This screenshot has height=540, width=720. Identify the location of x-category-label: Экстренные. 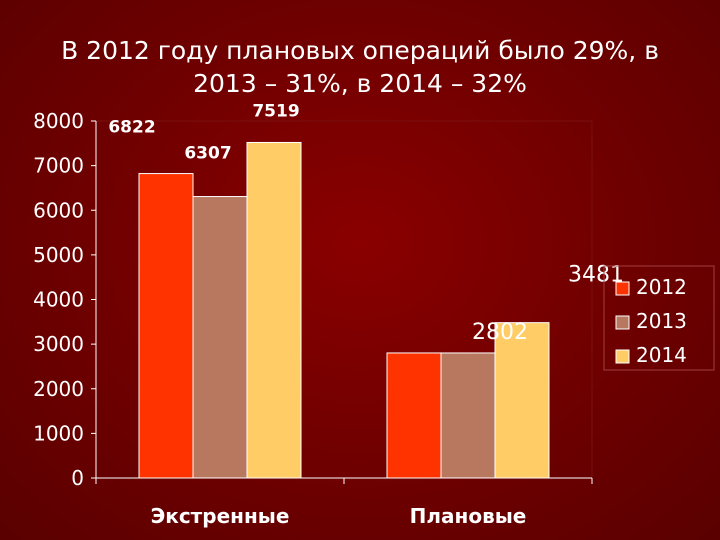
(220, 516).